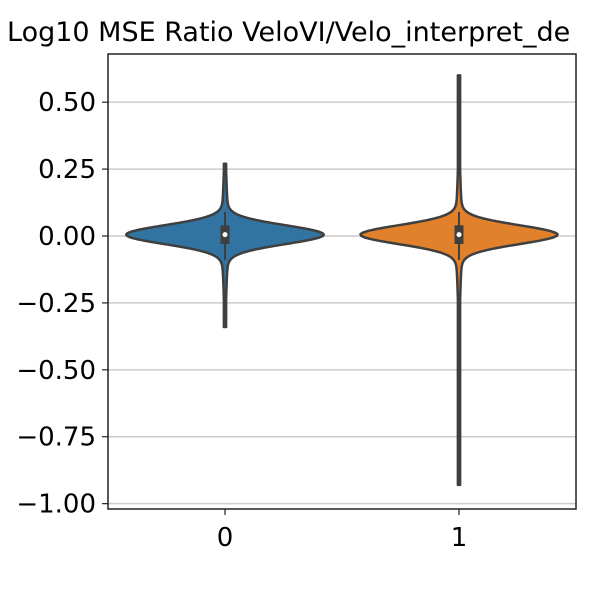 The image size is (600, 600). I want to click on y-tick-label: 0.50, so click(67, 103).